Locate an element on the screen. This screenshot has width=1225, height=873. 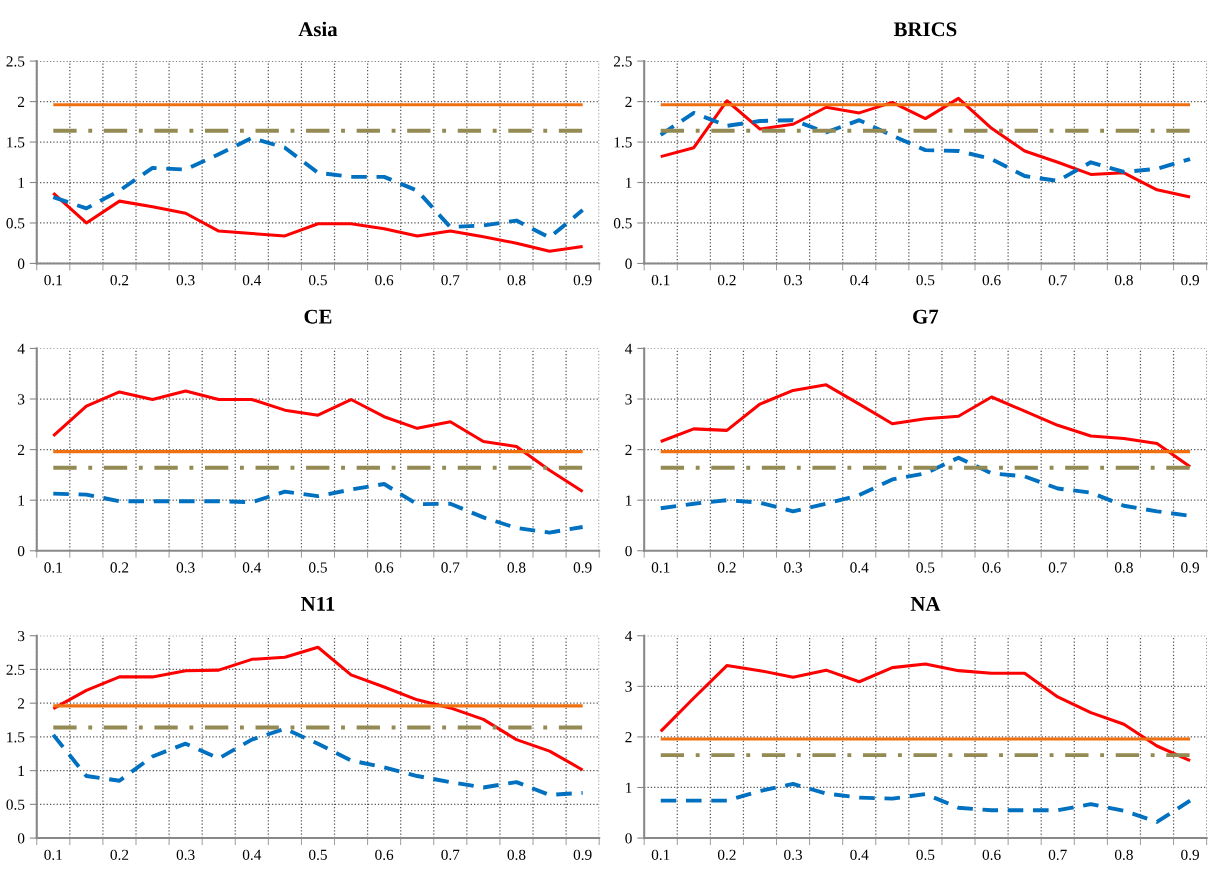
chart-title: N11 is located at coordinates (318, 603).